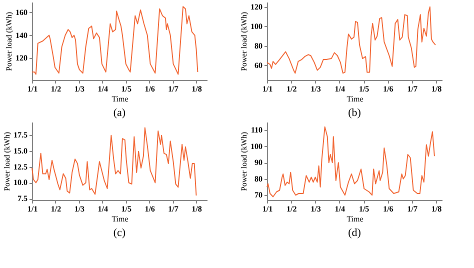  Describe the element at coordinates (119, 113) in the screenshot. I see `text: (a)` at that location.